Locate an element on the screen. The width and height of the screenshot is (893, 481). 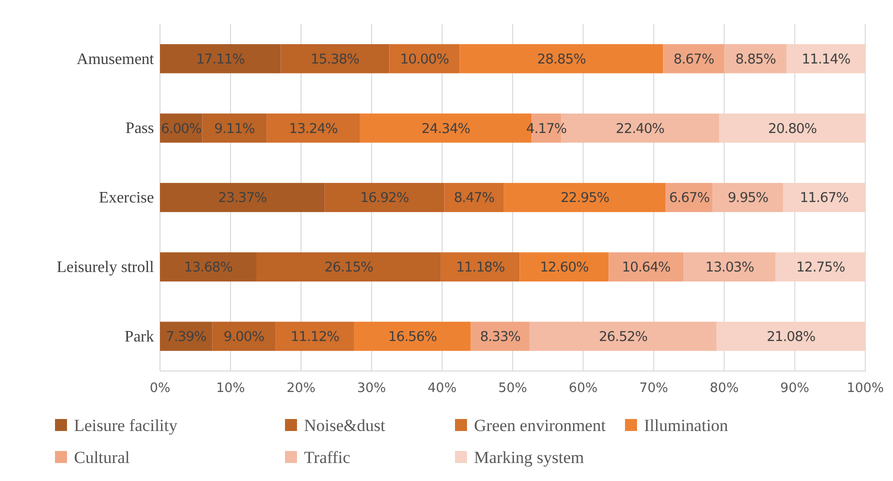
data-label: 13.24% is located at coordinates (313, 128).